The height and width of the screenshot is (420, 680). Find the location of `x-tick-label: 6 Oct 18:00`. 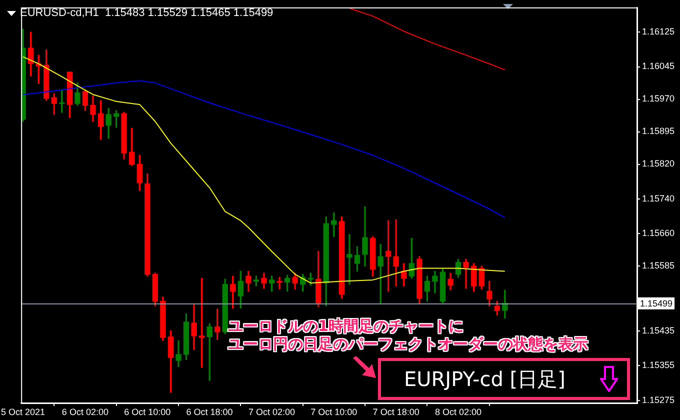

x-tick-label: 6 Oct 18:00 is located at coordinates (209, 411).